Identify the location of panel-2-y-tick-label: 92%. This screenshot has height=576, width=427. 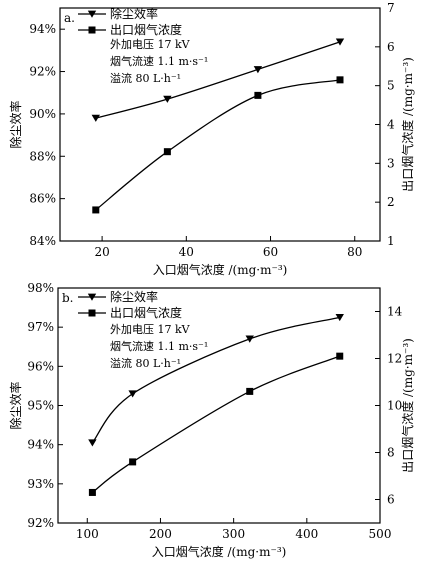
(40, 523).